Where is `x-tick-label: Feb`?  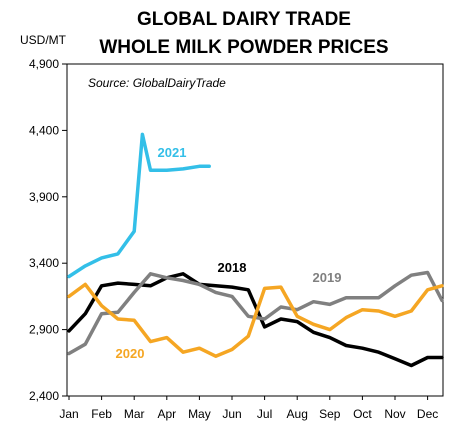 x-tick-label: Feb is located at coordinates (101, 414).